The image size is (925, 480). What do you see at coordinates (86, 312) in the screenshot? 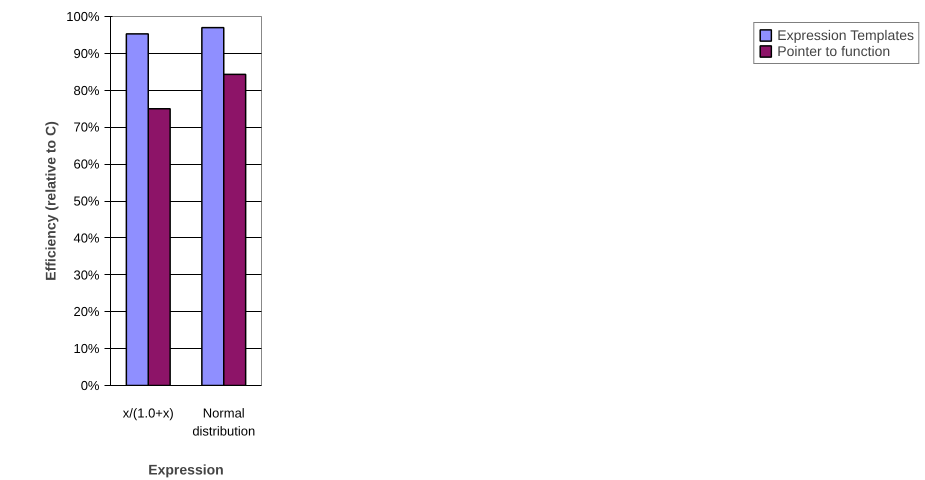
I see `y-tick-label: 20%` at bounding box center [86, 312].